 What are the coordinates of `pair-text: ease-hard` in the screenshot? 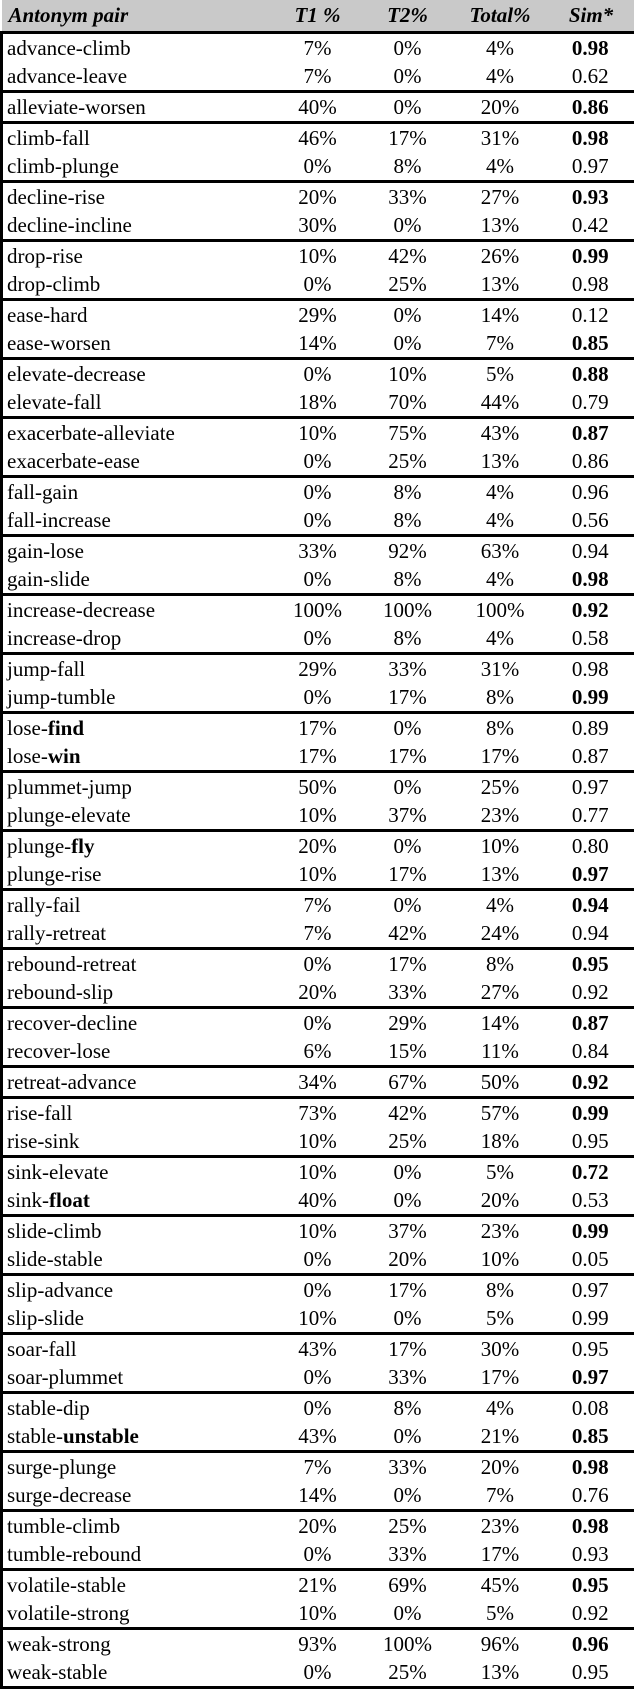 It's located at (47, 314).